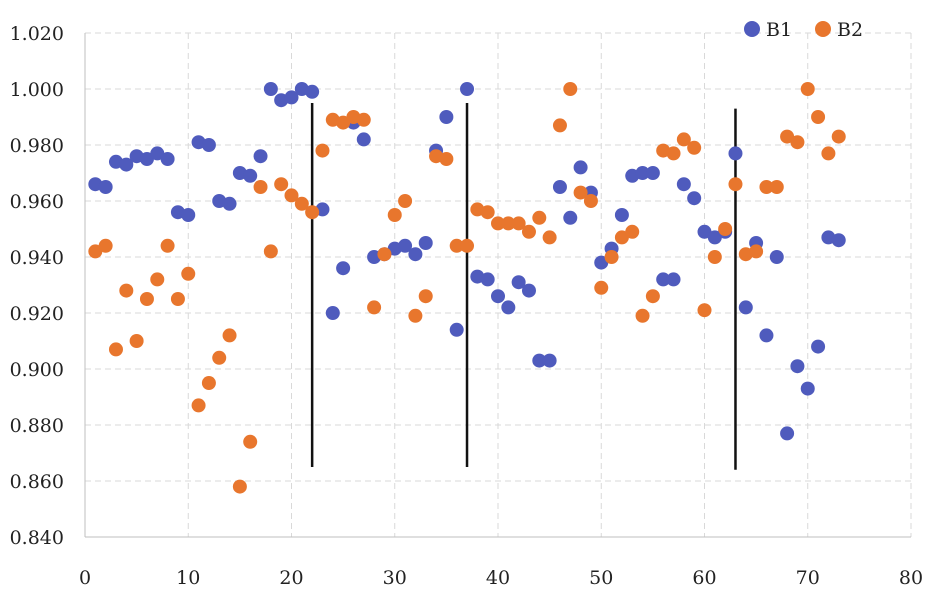 The height and width of the screenshot is (591, 934). Describe the element at coordinates (498, 578) in the screenshot. I see `x-tick-label: 40` at that location.